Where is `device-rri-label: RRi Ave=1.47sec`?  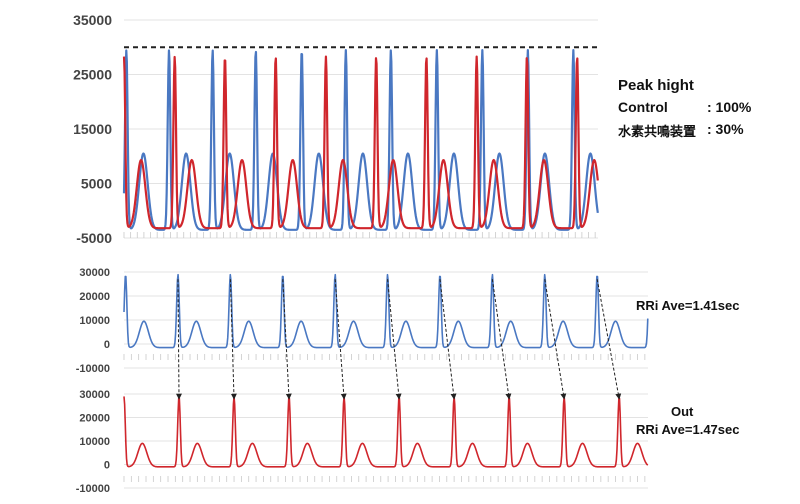
device-rri-label: RRi Ave=1.47sec is located at coordinates (688, 429).